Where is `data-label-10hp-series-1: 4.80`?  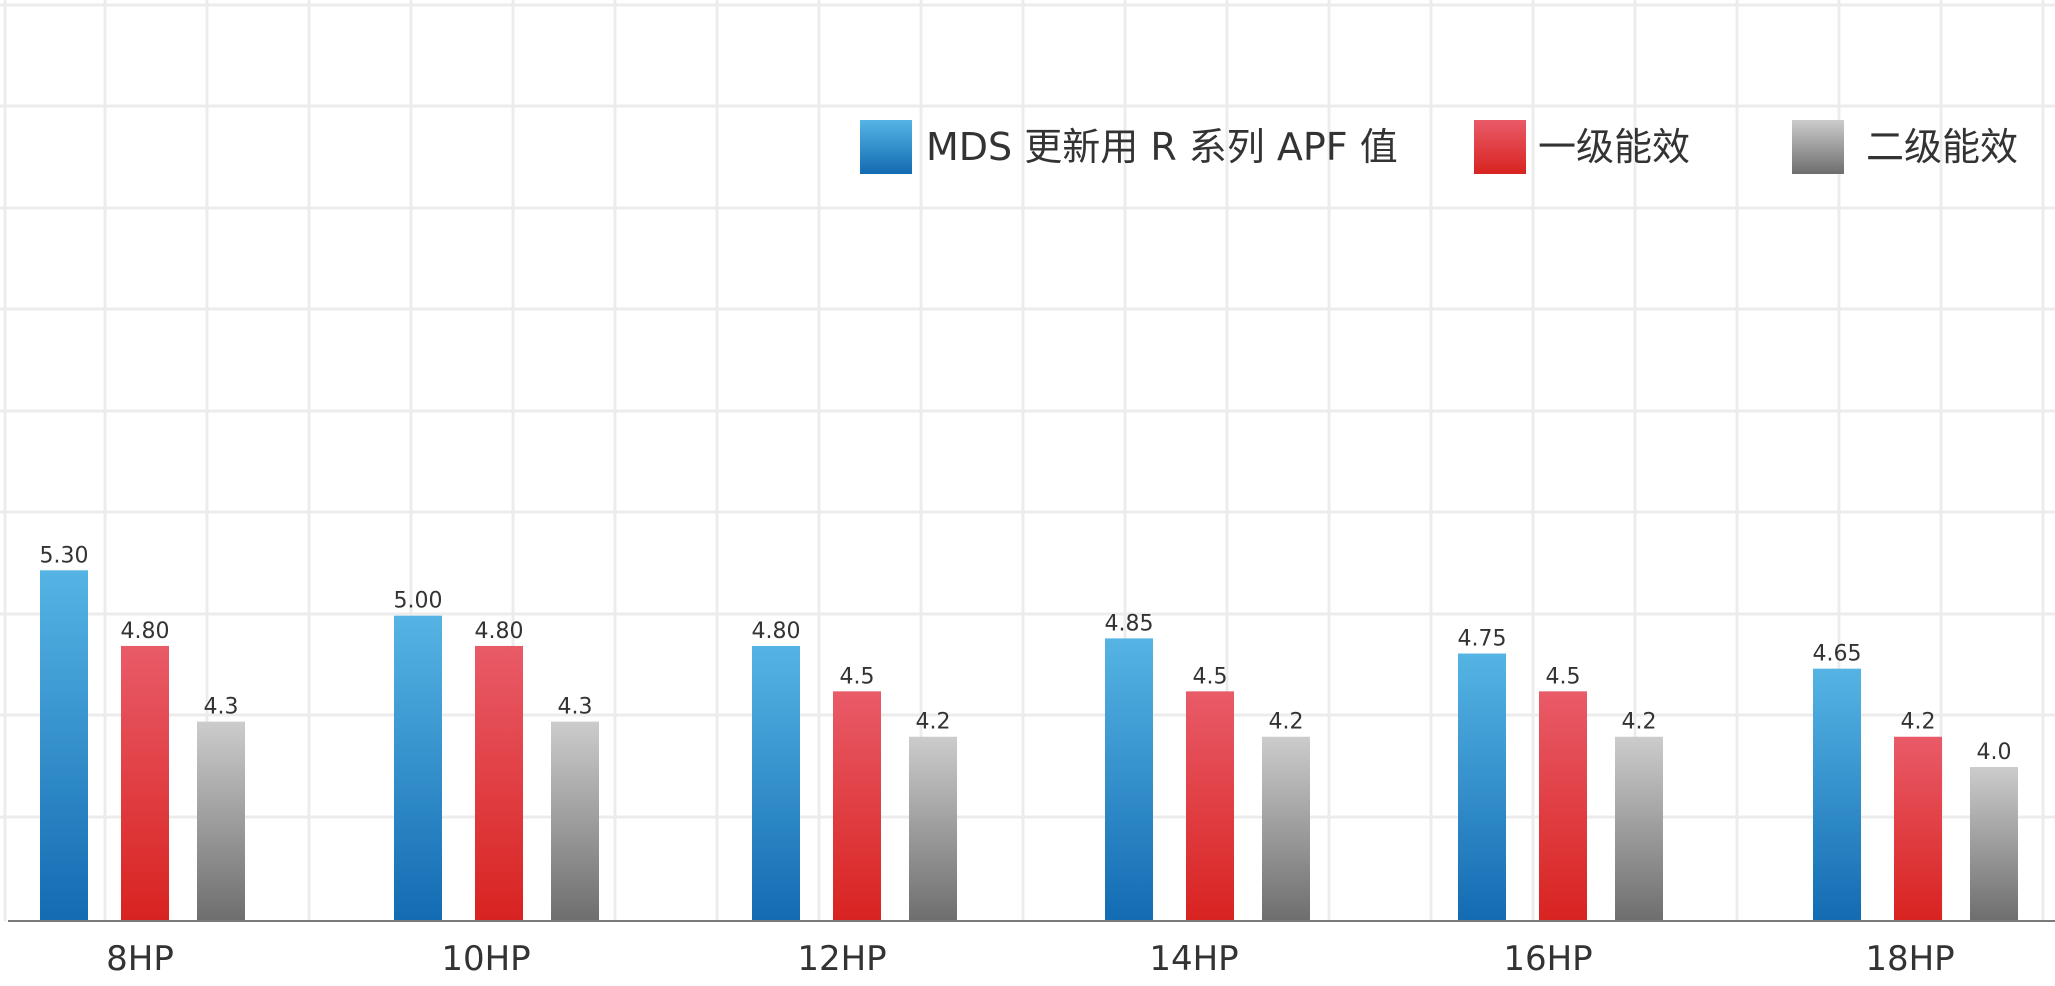
data-label-10hp-series-1: 4.80 is located at coordinates (499, 631).